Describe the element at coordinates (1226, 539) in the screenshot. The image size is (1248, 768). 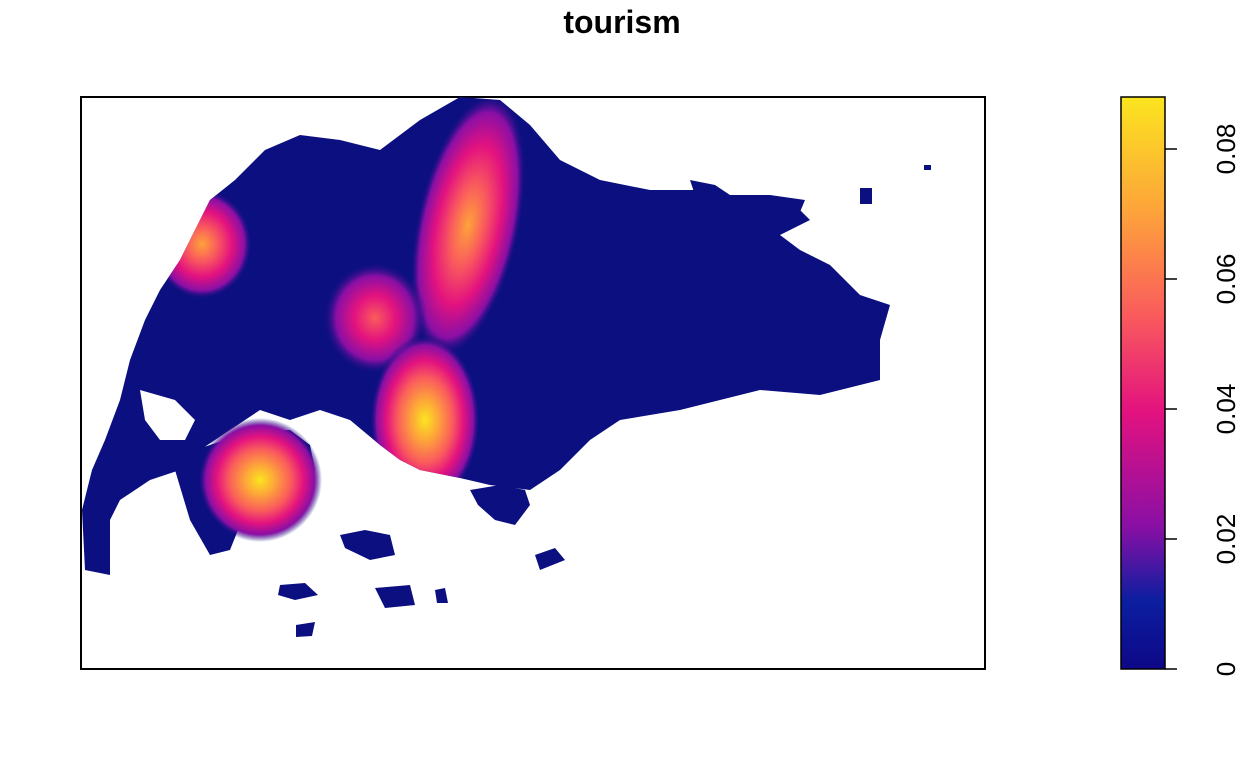
I see `legend-tick-label: 0.02` at that location.